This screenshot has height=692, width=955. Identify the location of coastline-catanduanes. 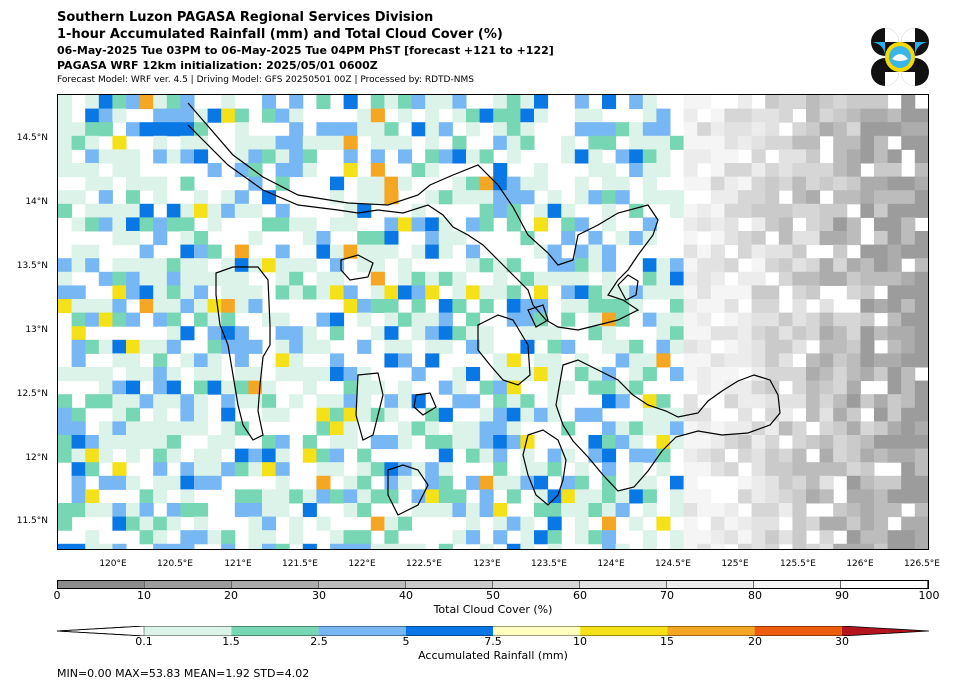
(628, 287).